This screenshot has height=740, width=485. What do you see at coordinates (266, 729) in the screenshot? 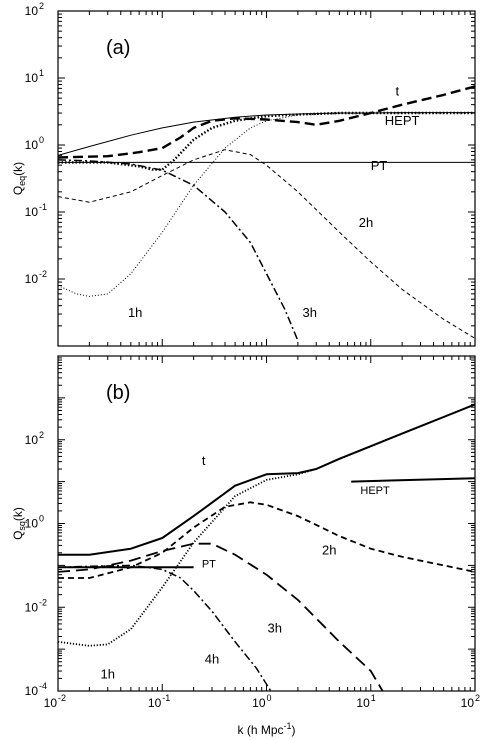
I see `x-axis-title: k (h Mpc-1)` at bounding box center [266, 729].